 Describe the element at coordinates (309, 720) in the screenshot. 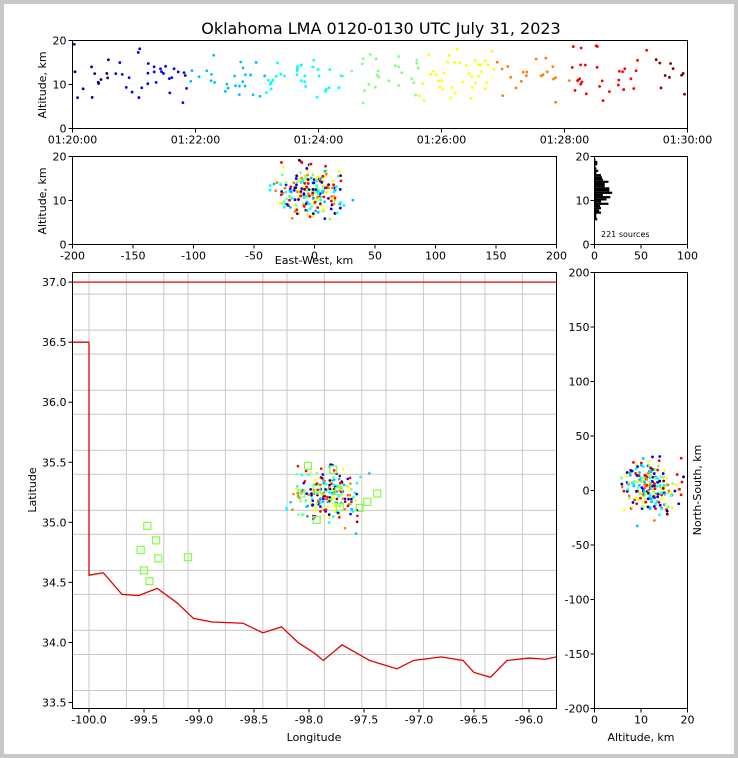

I see `lon-axis-tick-label: -98.0` at that location.